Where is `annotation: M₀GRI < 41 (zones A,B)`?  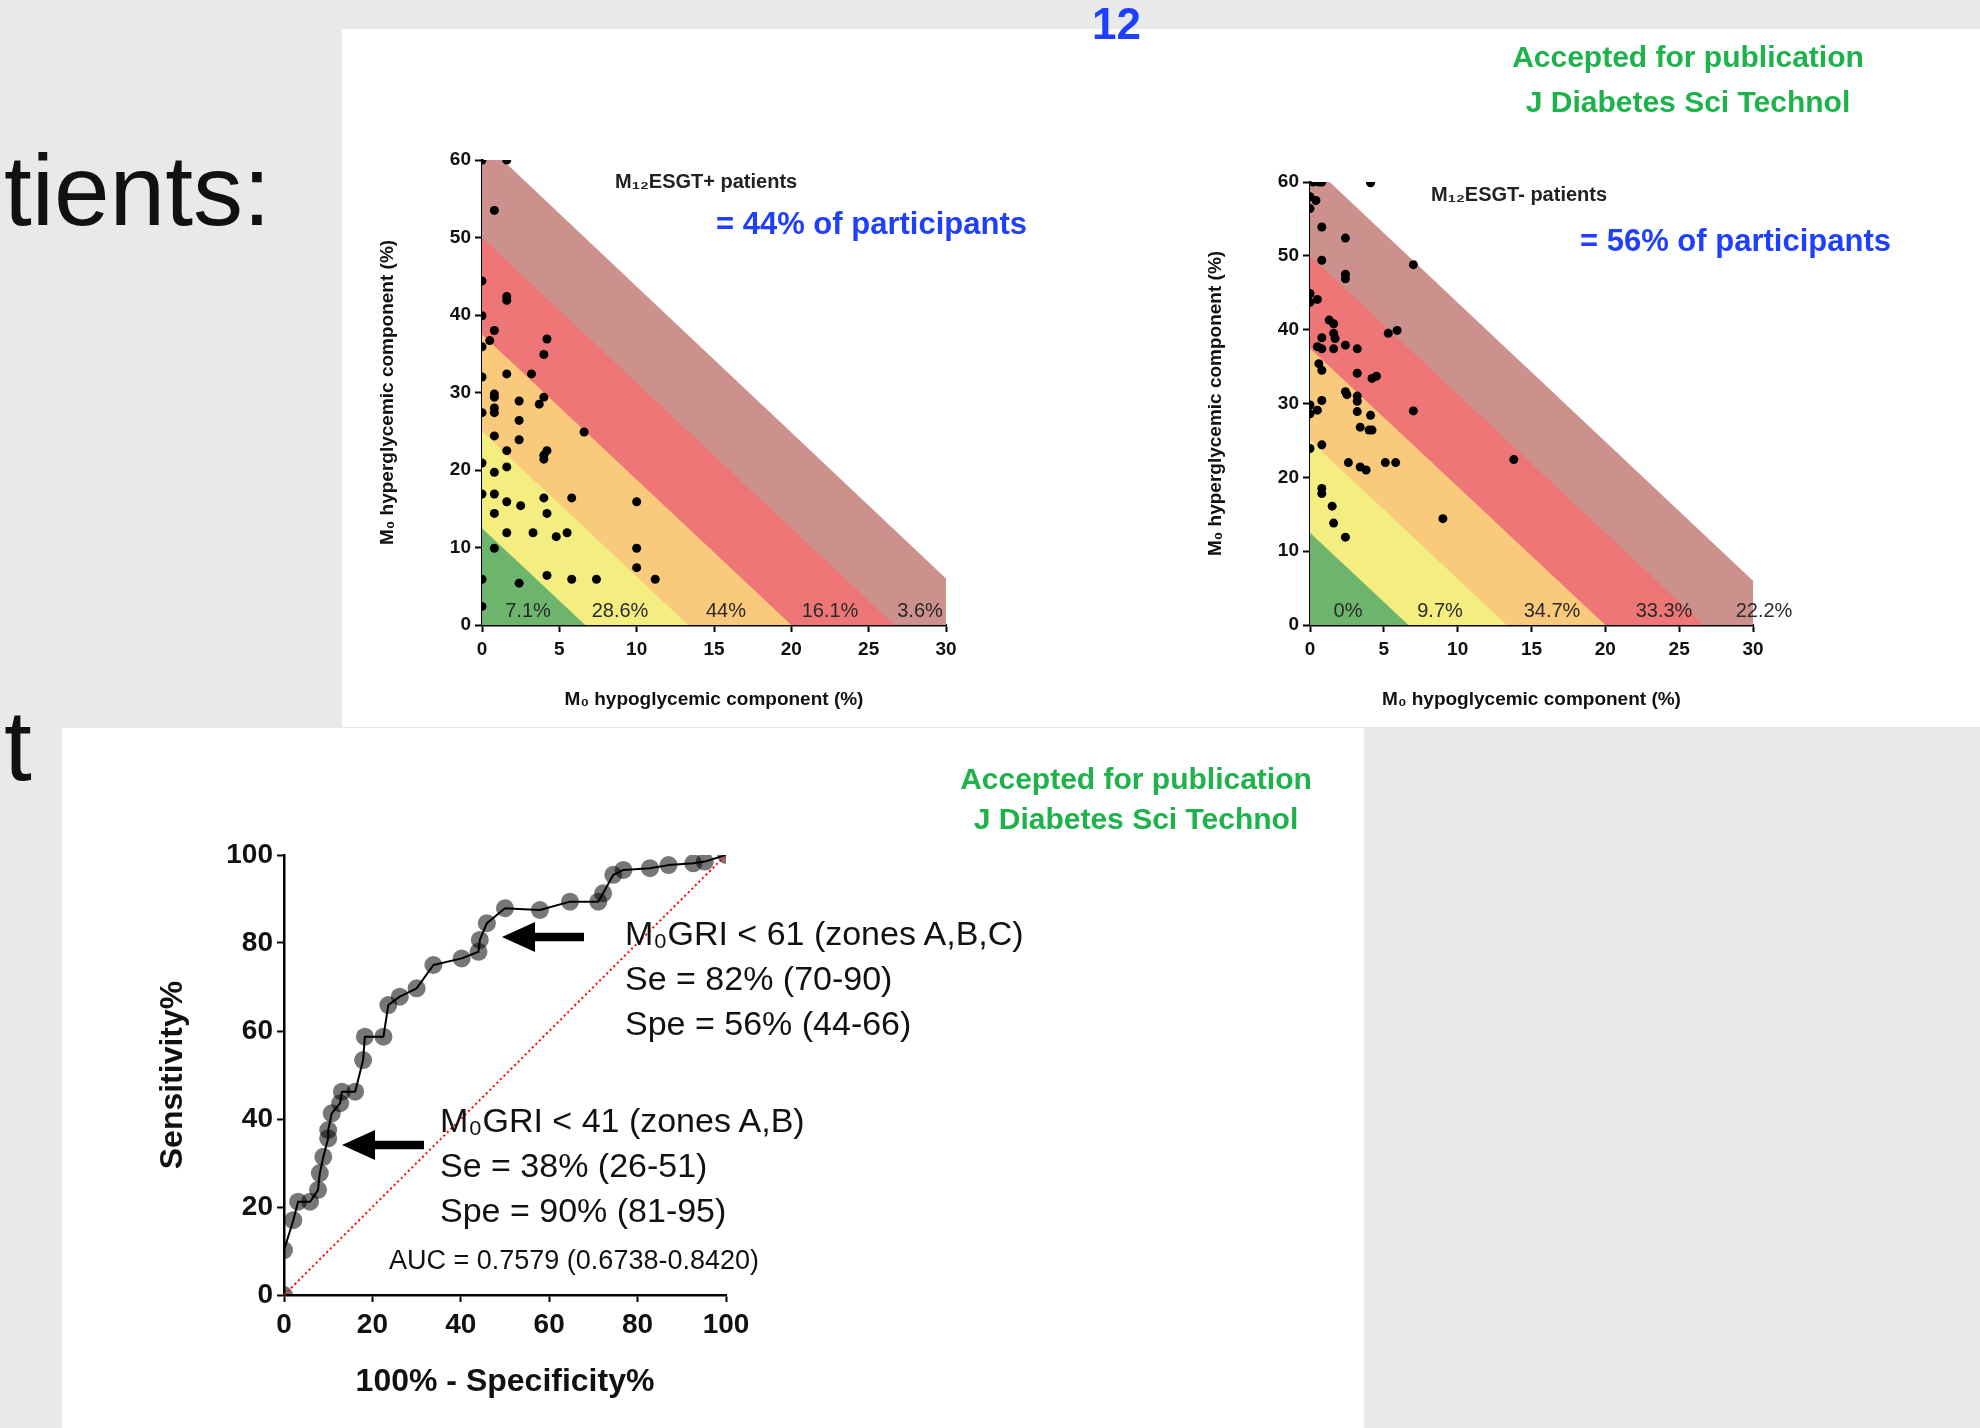 annotation: M₀GRI < 41 (zones A,B) is located at coordinates (622, 1120).